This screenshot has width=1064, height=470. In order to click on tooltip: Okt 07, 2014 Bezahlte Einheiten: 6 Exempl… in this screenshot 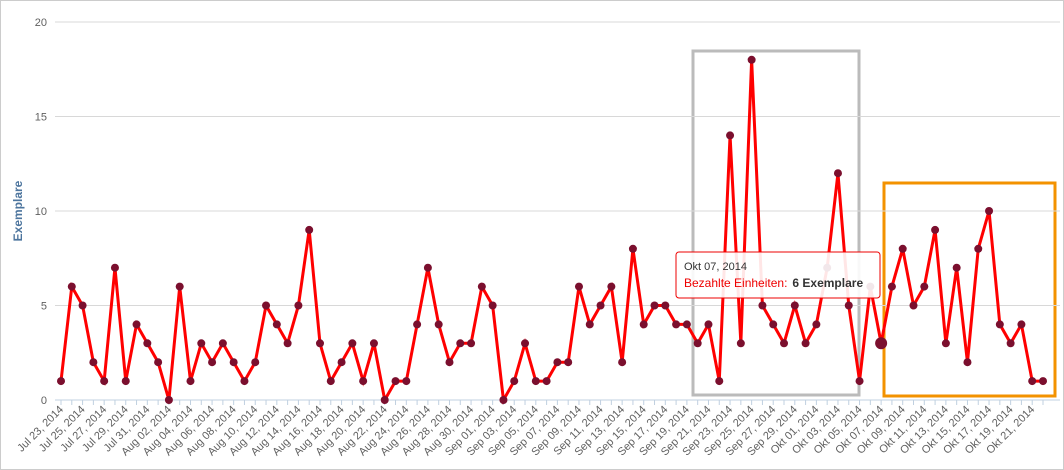, I will do `click(778, 275)`.